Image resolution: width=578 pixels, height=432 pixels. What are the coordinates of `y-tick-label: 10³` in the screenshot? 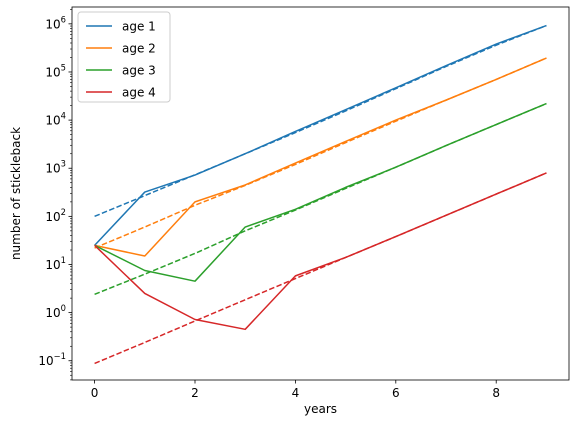 It's located at (55, 167).